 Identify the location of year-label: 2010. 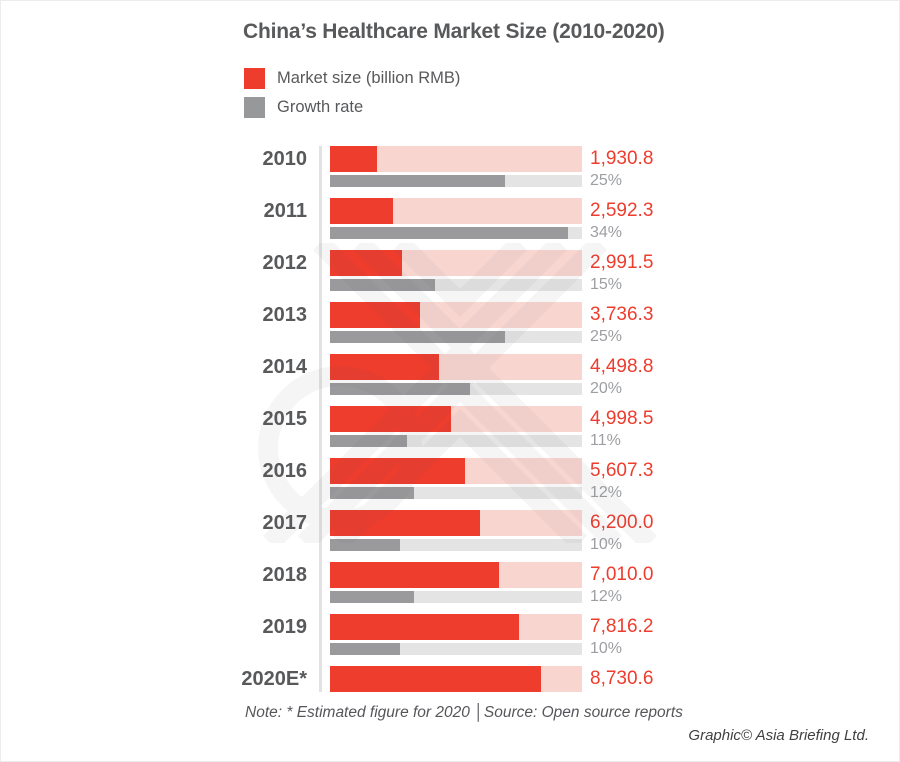
(285, 159).